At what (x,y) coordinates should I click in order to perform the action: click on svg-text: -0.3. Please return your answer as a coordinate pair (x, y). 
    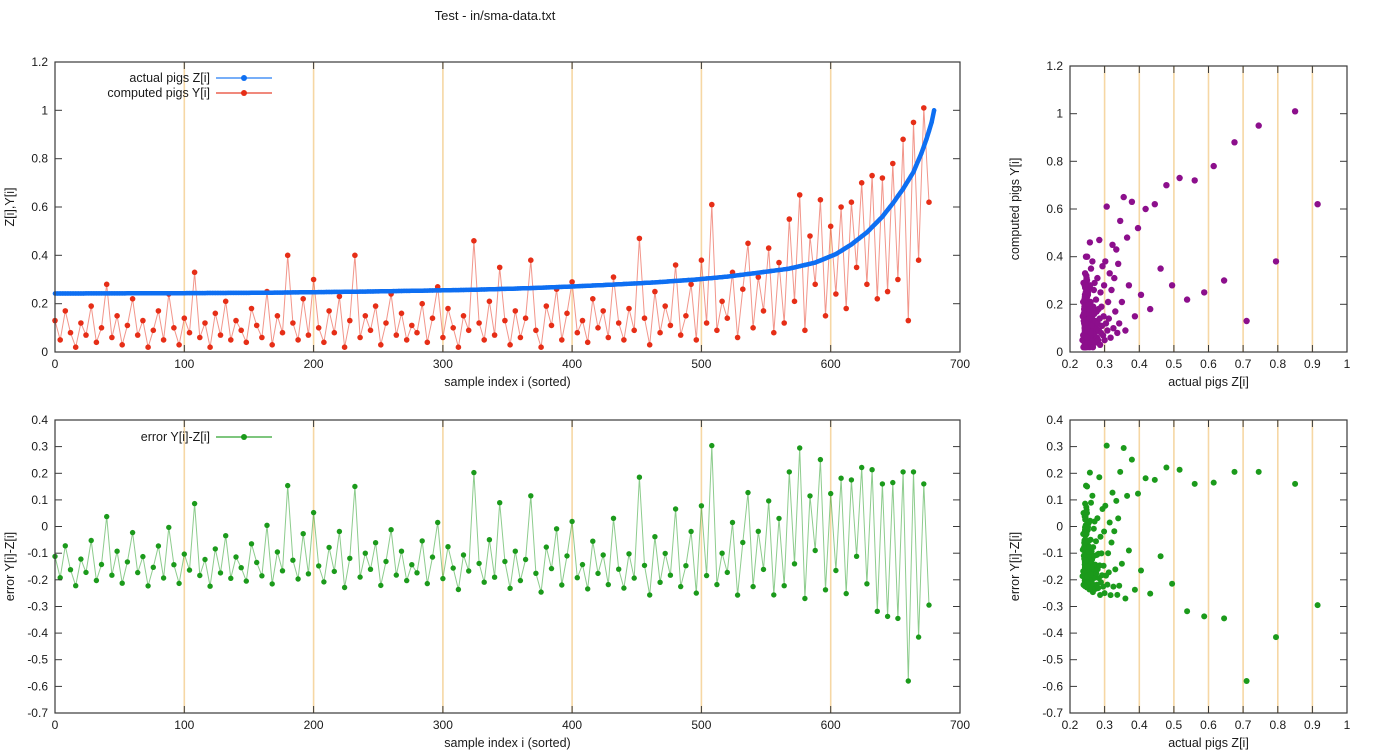
    Looking at the image, I should click on (37, 607).